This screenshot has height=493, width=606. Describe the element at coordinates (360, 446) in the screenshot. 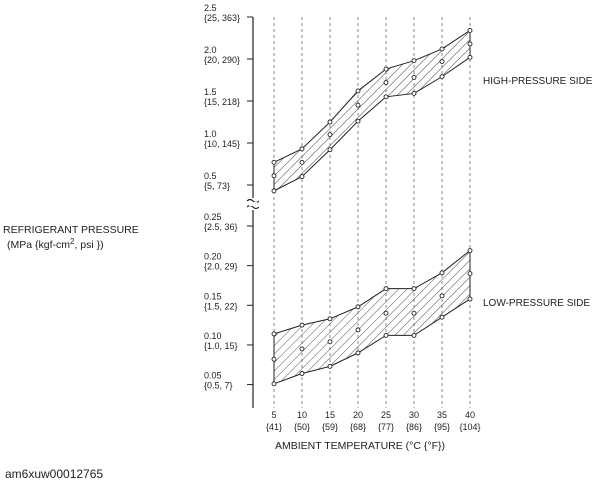

I see `x-axis-title: AMBIENT TEMPERATURE (°C {°F})` at that location.